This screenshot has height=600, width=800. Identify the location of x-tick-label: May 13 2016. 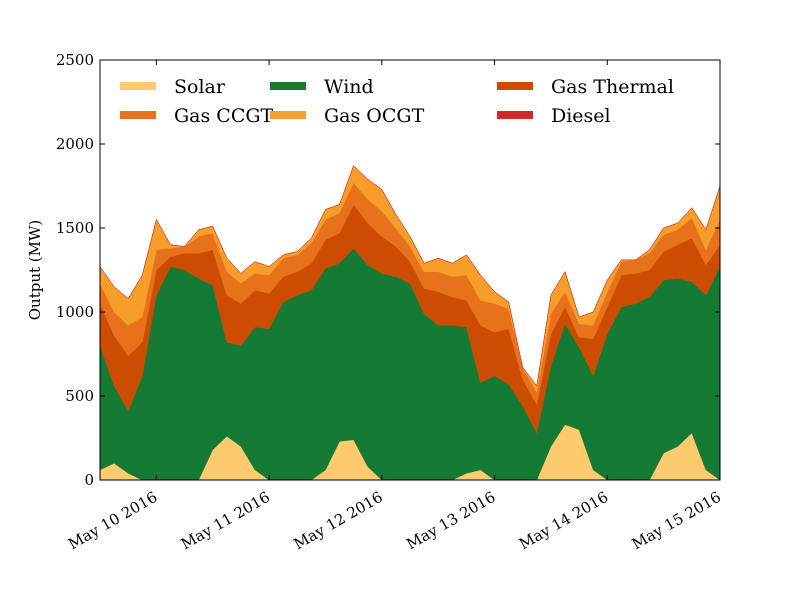
(450, 520).